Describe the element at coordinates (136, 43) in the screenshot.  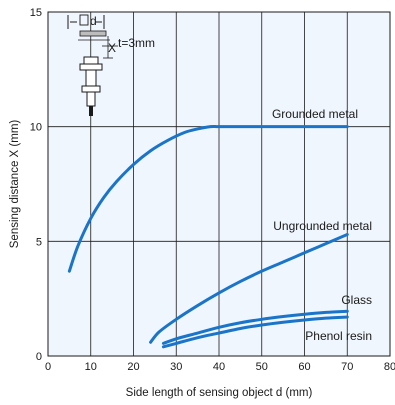
I see `inset-thickness-label: t=3mm` at that location.